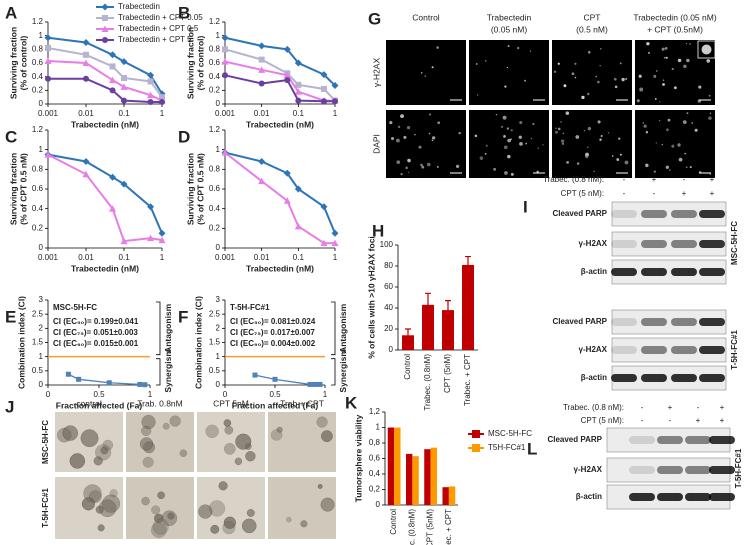 The image size is (745, 545). What do you see at coordinates (706, 49) in the screenshot?
I see `inset-nucleus` at bounding box center [706, 49].